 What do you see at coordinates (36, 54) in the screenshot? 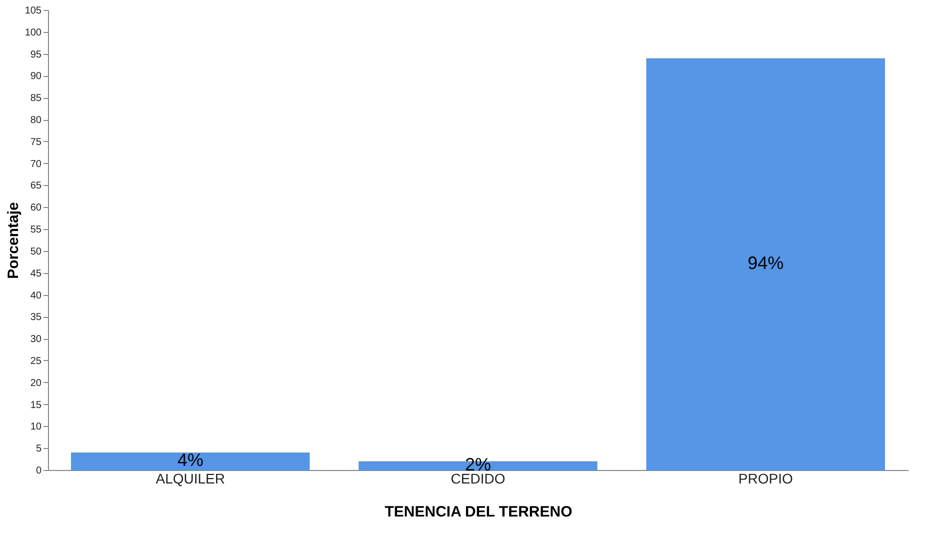
I see `y-tick-label: 95` at bounding box center [36, 54].